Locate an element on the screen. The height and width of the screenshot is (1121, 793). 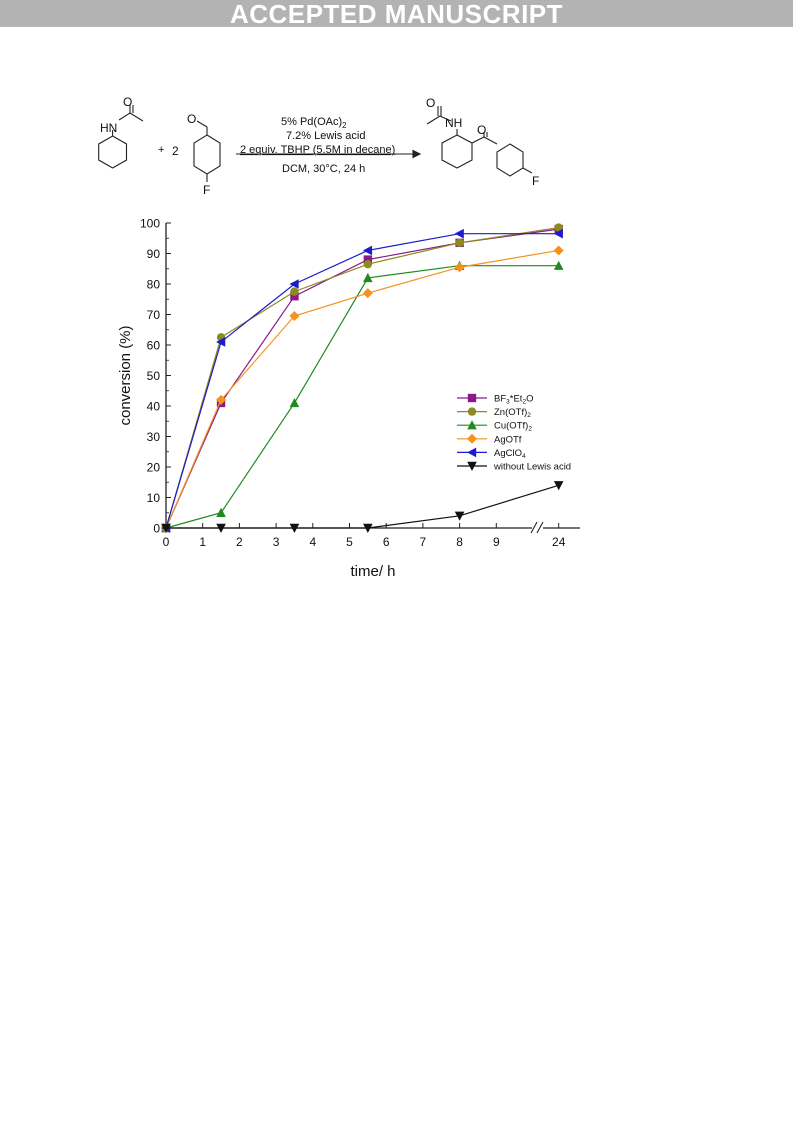
y-tick-label: 50 is located at coordinates (154, 376).